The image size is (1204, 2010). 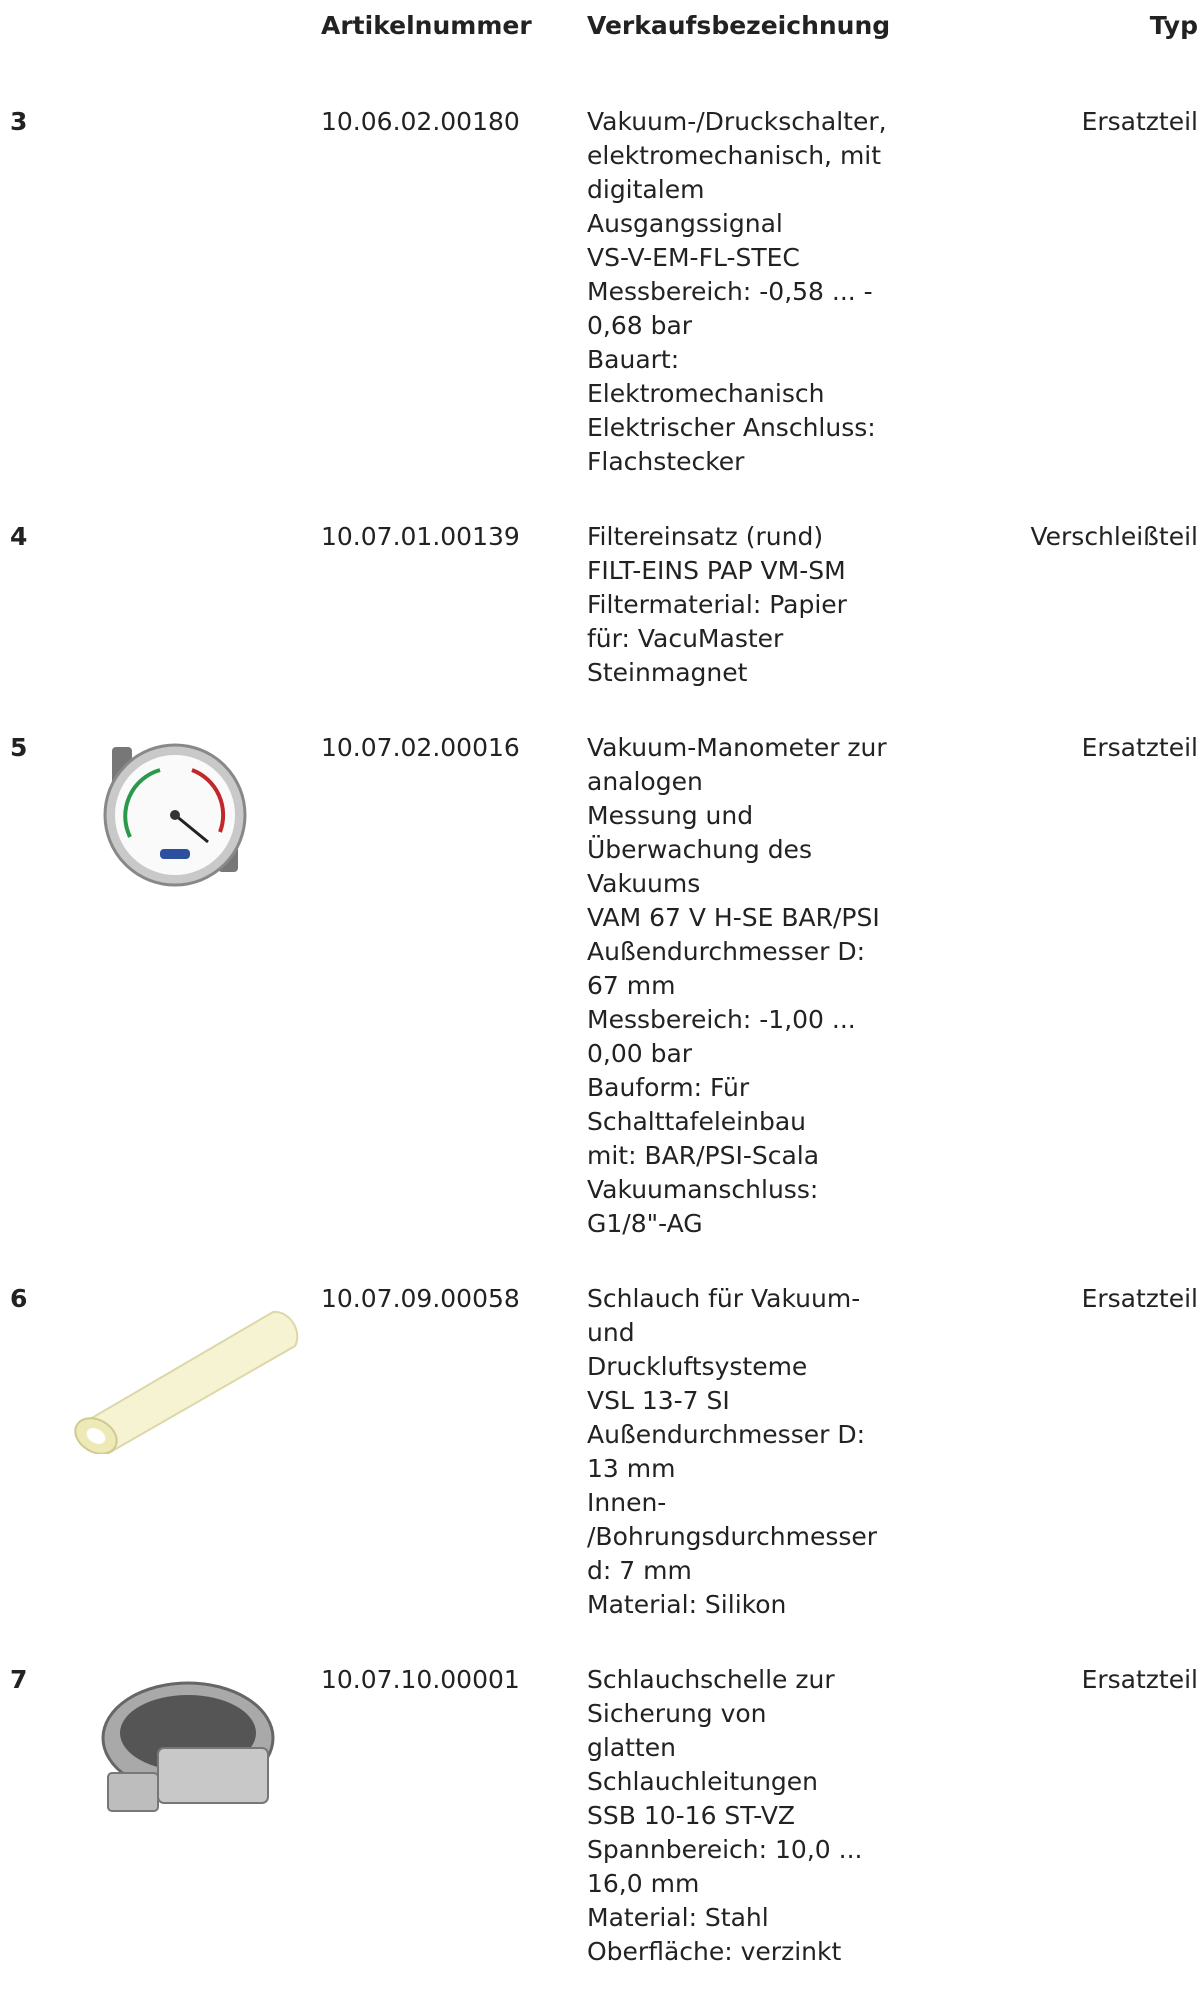 I want to click on column-header: Typ, so click(x=1173, y=25).